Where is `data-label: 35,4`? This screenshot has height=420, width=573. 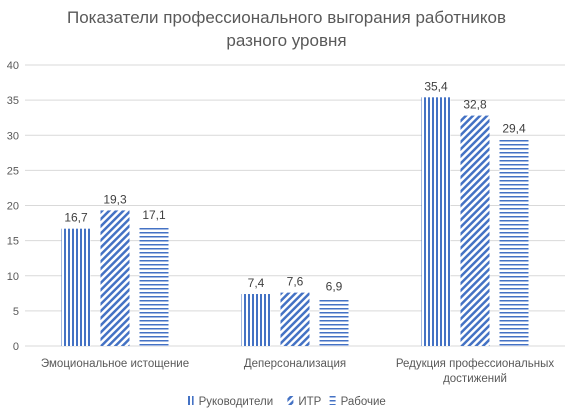
data-label: 35,4 is located at coordinates (436, 86).